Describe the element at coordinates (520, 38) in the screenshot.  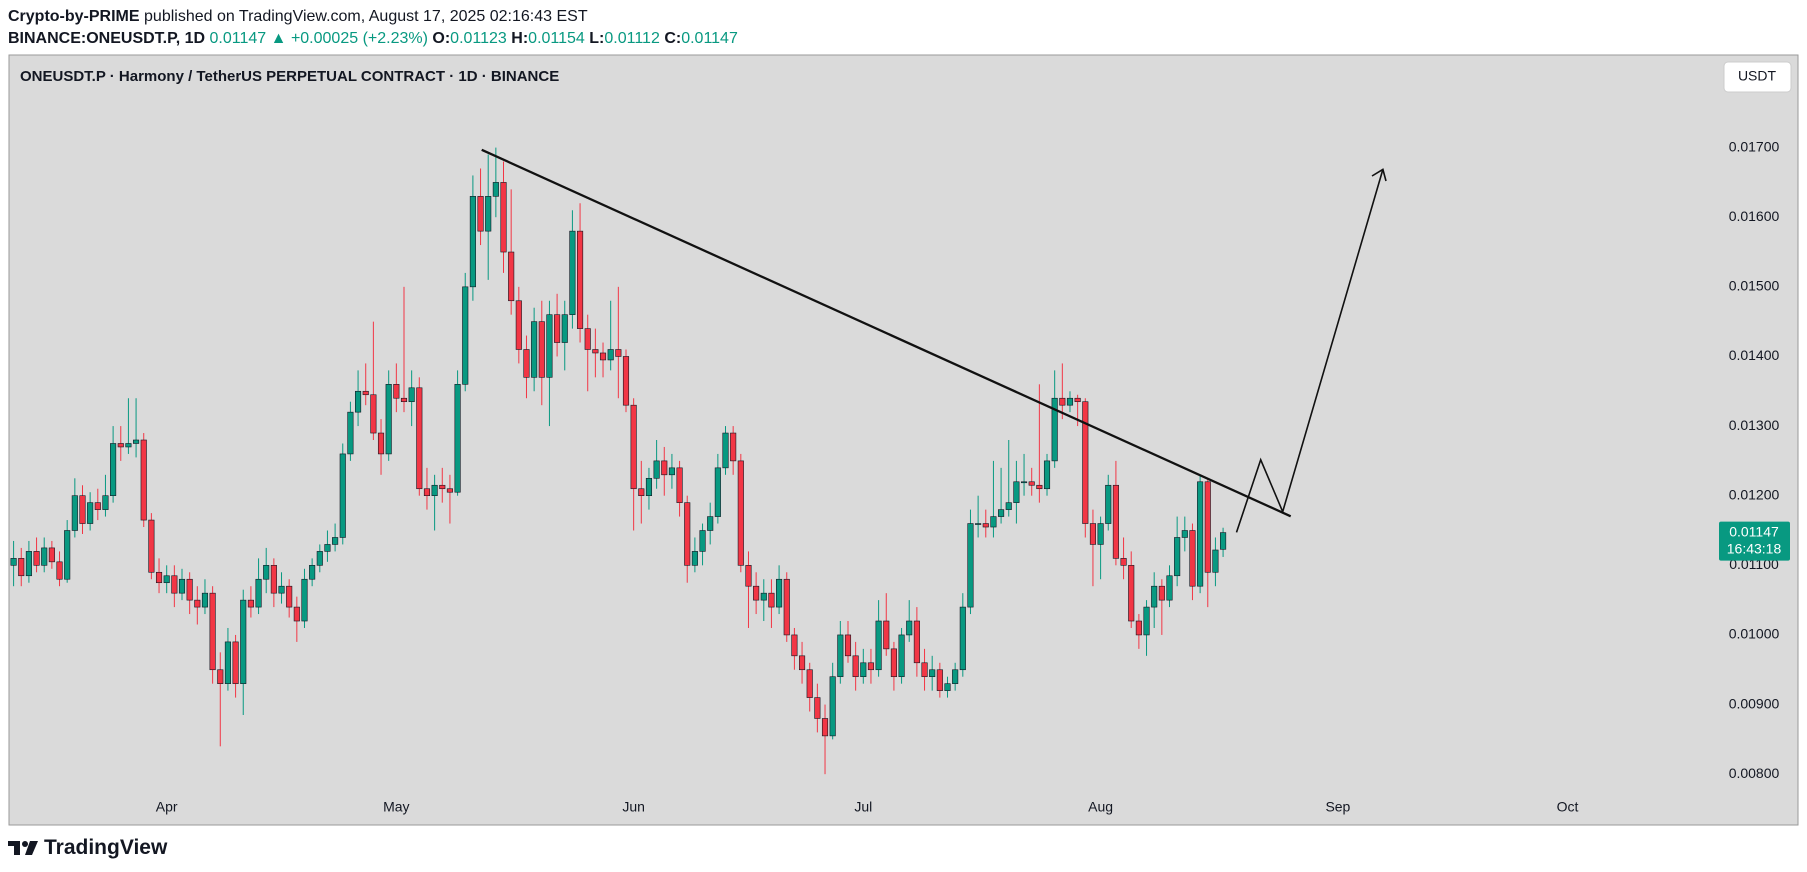
I see `high-label: H:` at that location.